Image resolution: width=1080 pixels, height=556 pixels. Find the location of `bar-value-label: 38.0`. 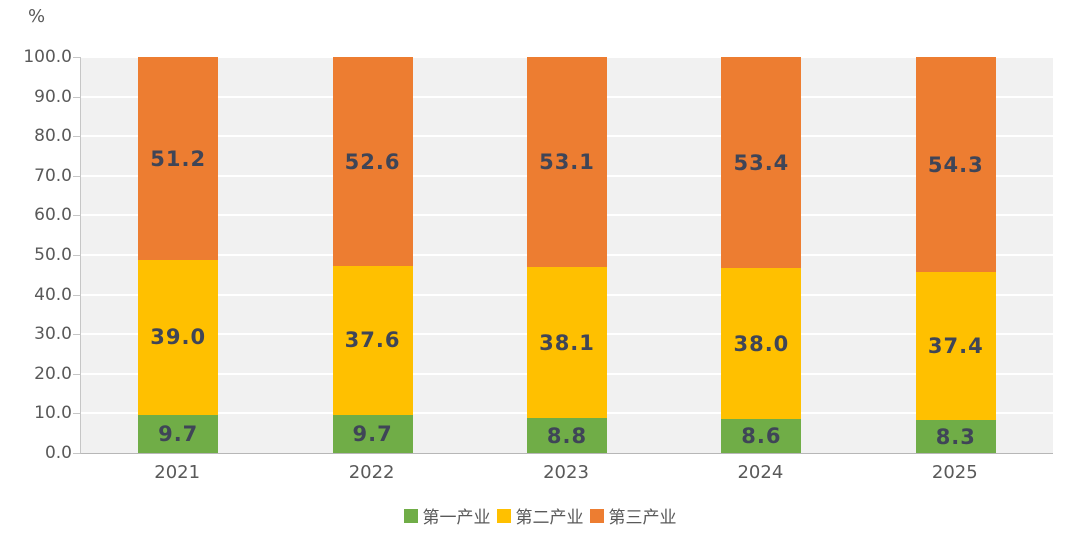

bar-value-label: 38.0 is located at coordinates (761, 343).